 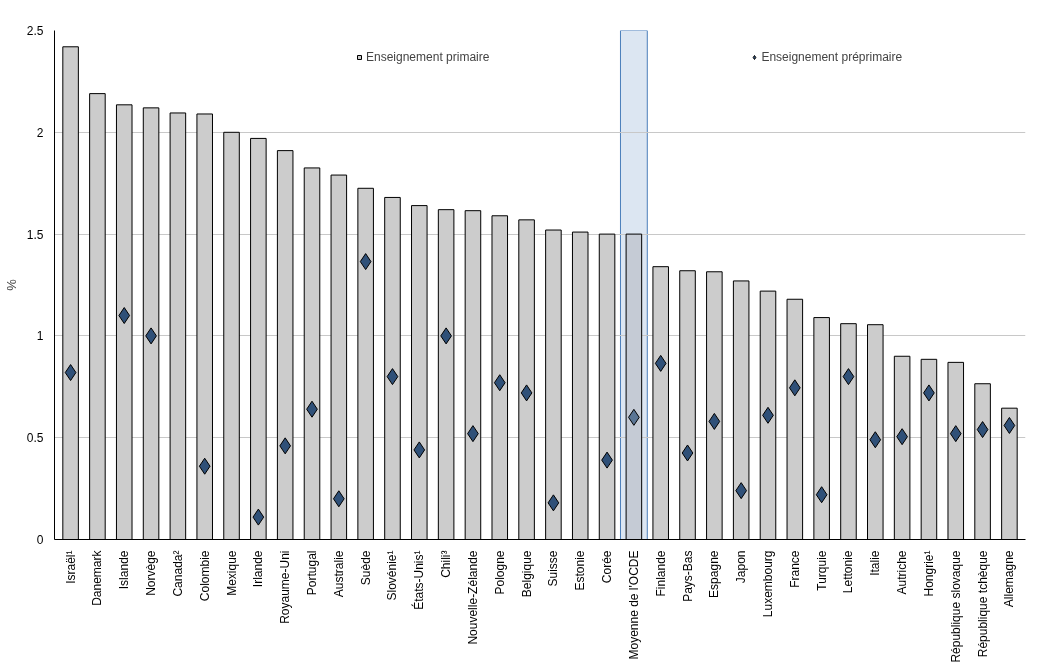 What do you see at coordinates (124, 570) in the screenshot?
I see `x-tick-label: Islande` at bounding box center [124, 570].